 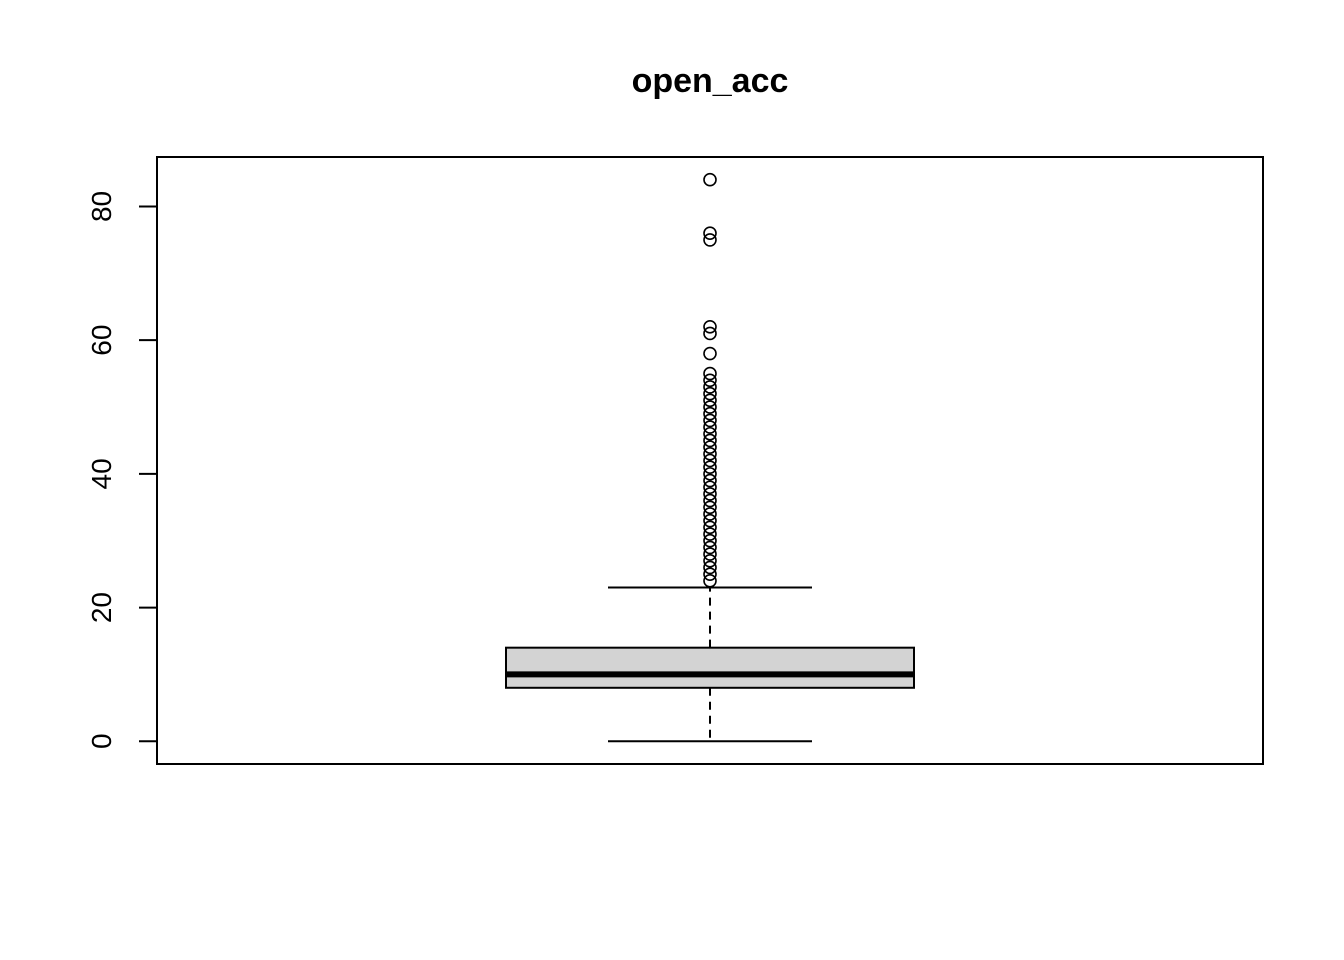 What do you see at coordinates (122, 470) in the screenshot?
I see `y-axis: 0 20 40 60 80` at bounding box center [122, 470].